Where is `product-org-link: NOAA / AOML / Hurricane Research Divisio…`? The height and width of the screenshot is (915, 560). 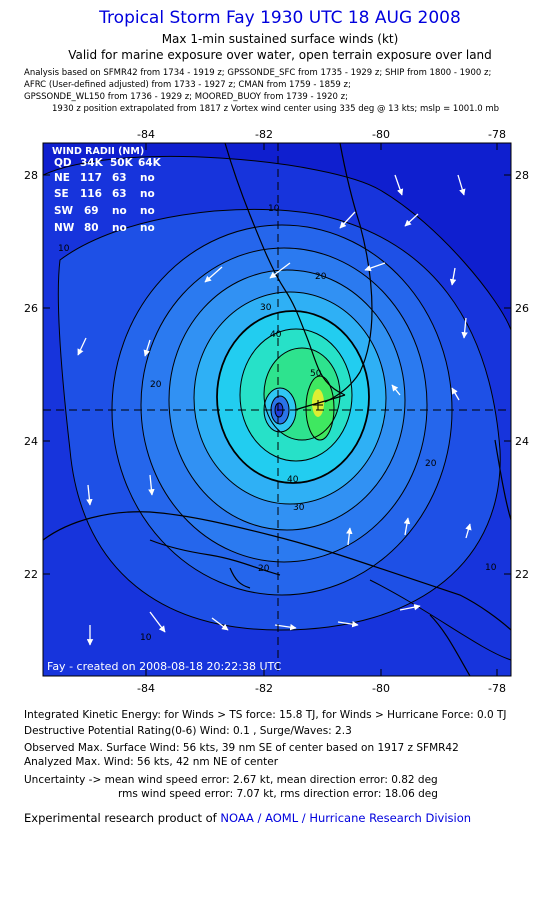 product-org-link: NOAA / AOML / Hurricane Research Divisio… is located at coordinates (346, 818).